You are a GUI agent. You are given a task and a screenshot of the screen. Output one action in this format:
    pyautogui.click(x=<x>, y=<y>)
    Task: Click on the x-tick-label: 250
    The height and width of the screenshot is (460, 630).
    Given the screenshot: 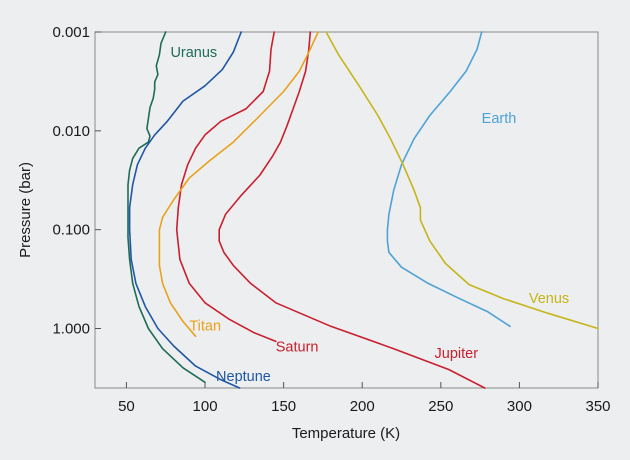 What is the action you would take?
    pyautogui.click(x=440, y=406)
    